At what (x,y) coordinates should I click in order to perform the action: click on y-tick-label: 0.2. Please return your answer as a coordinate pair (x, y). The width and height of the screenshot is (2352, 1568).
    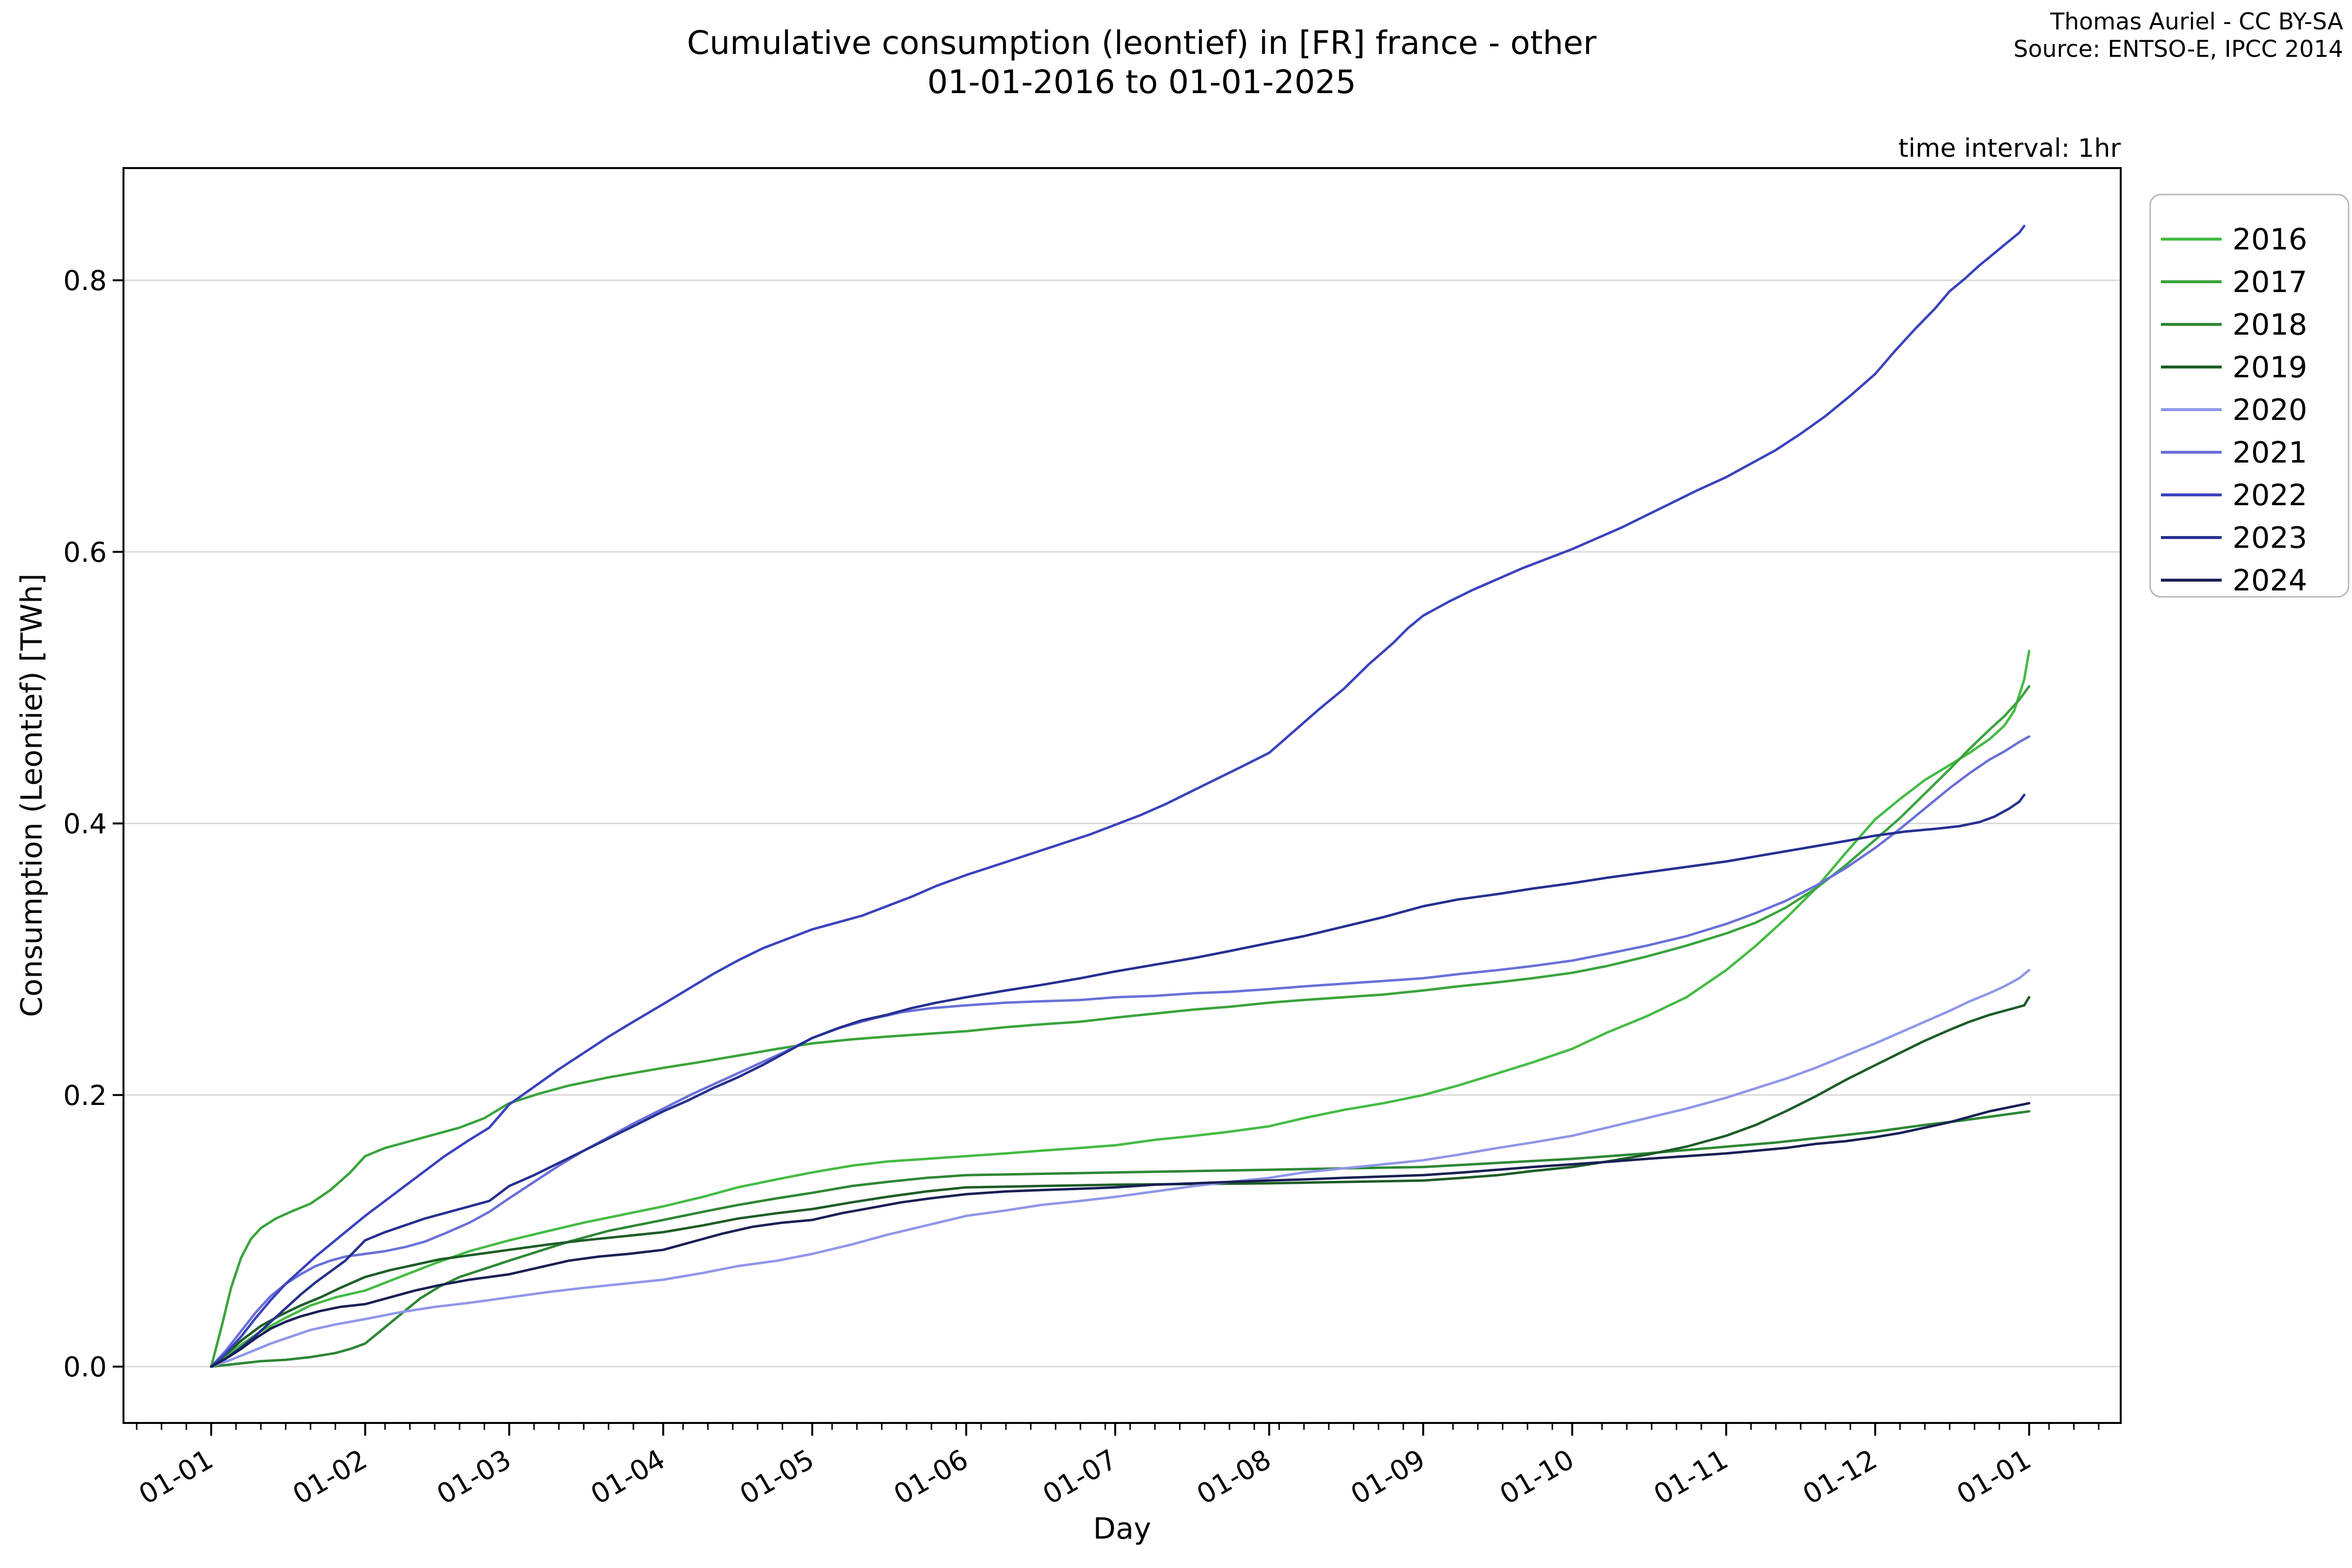
    Looking at the image, I should click on (85, 1096).